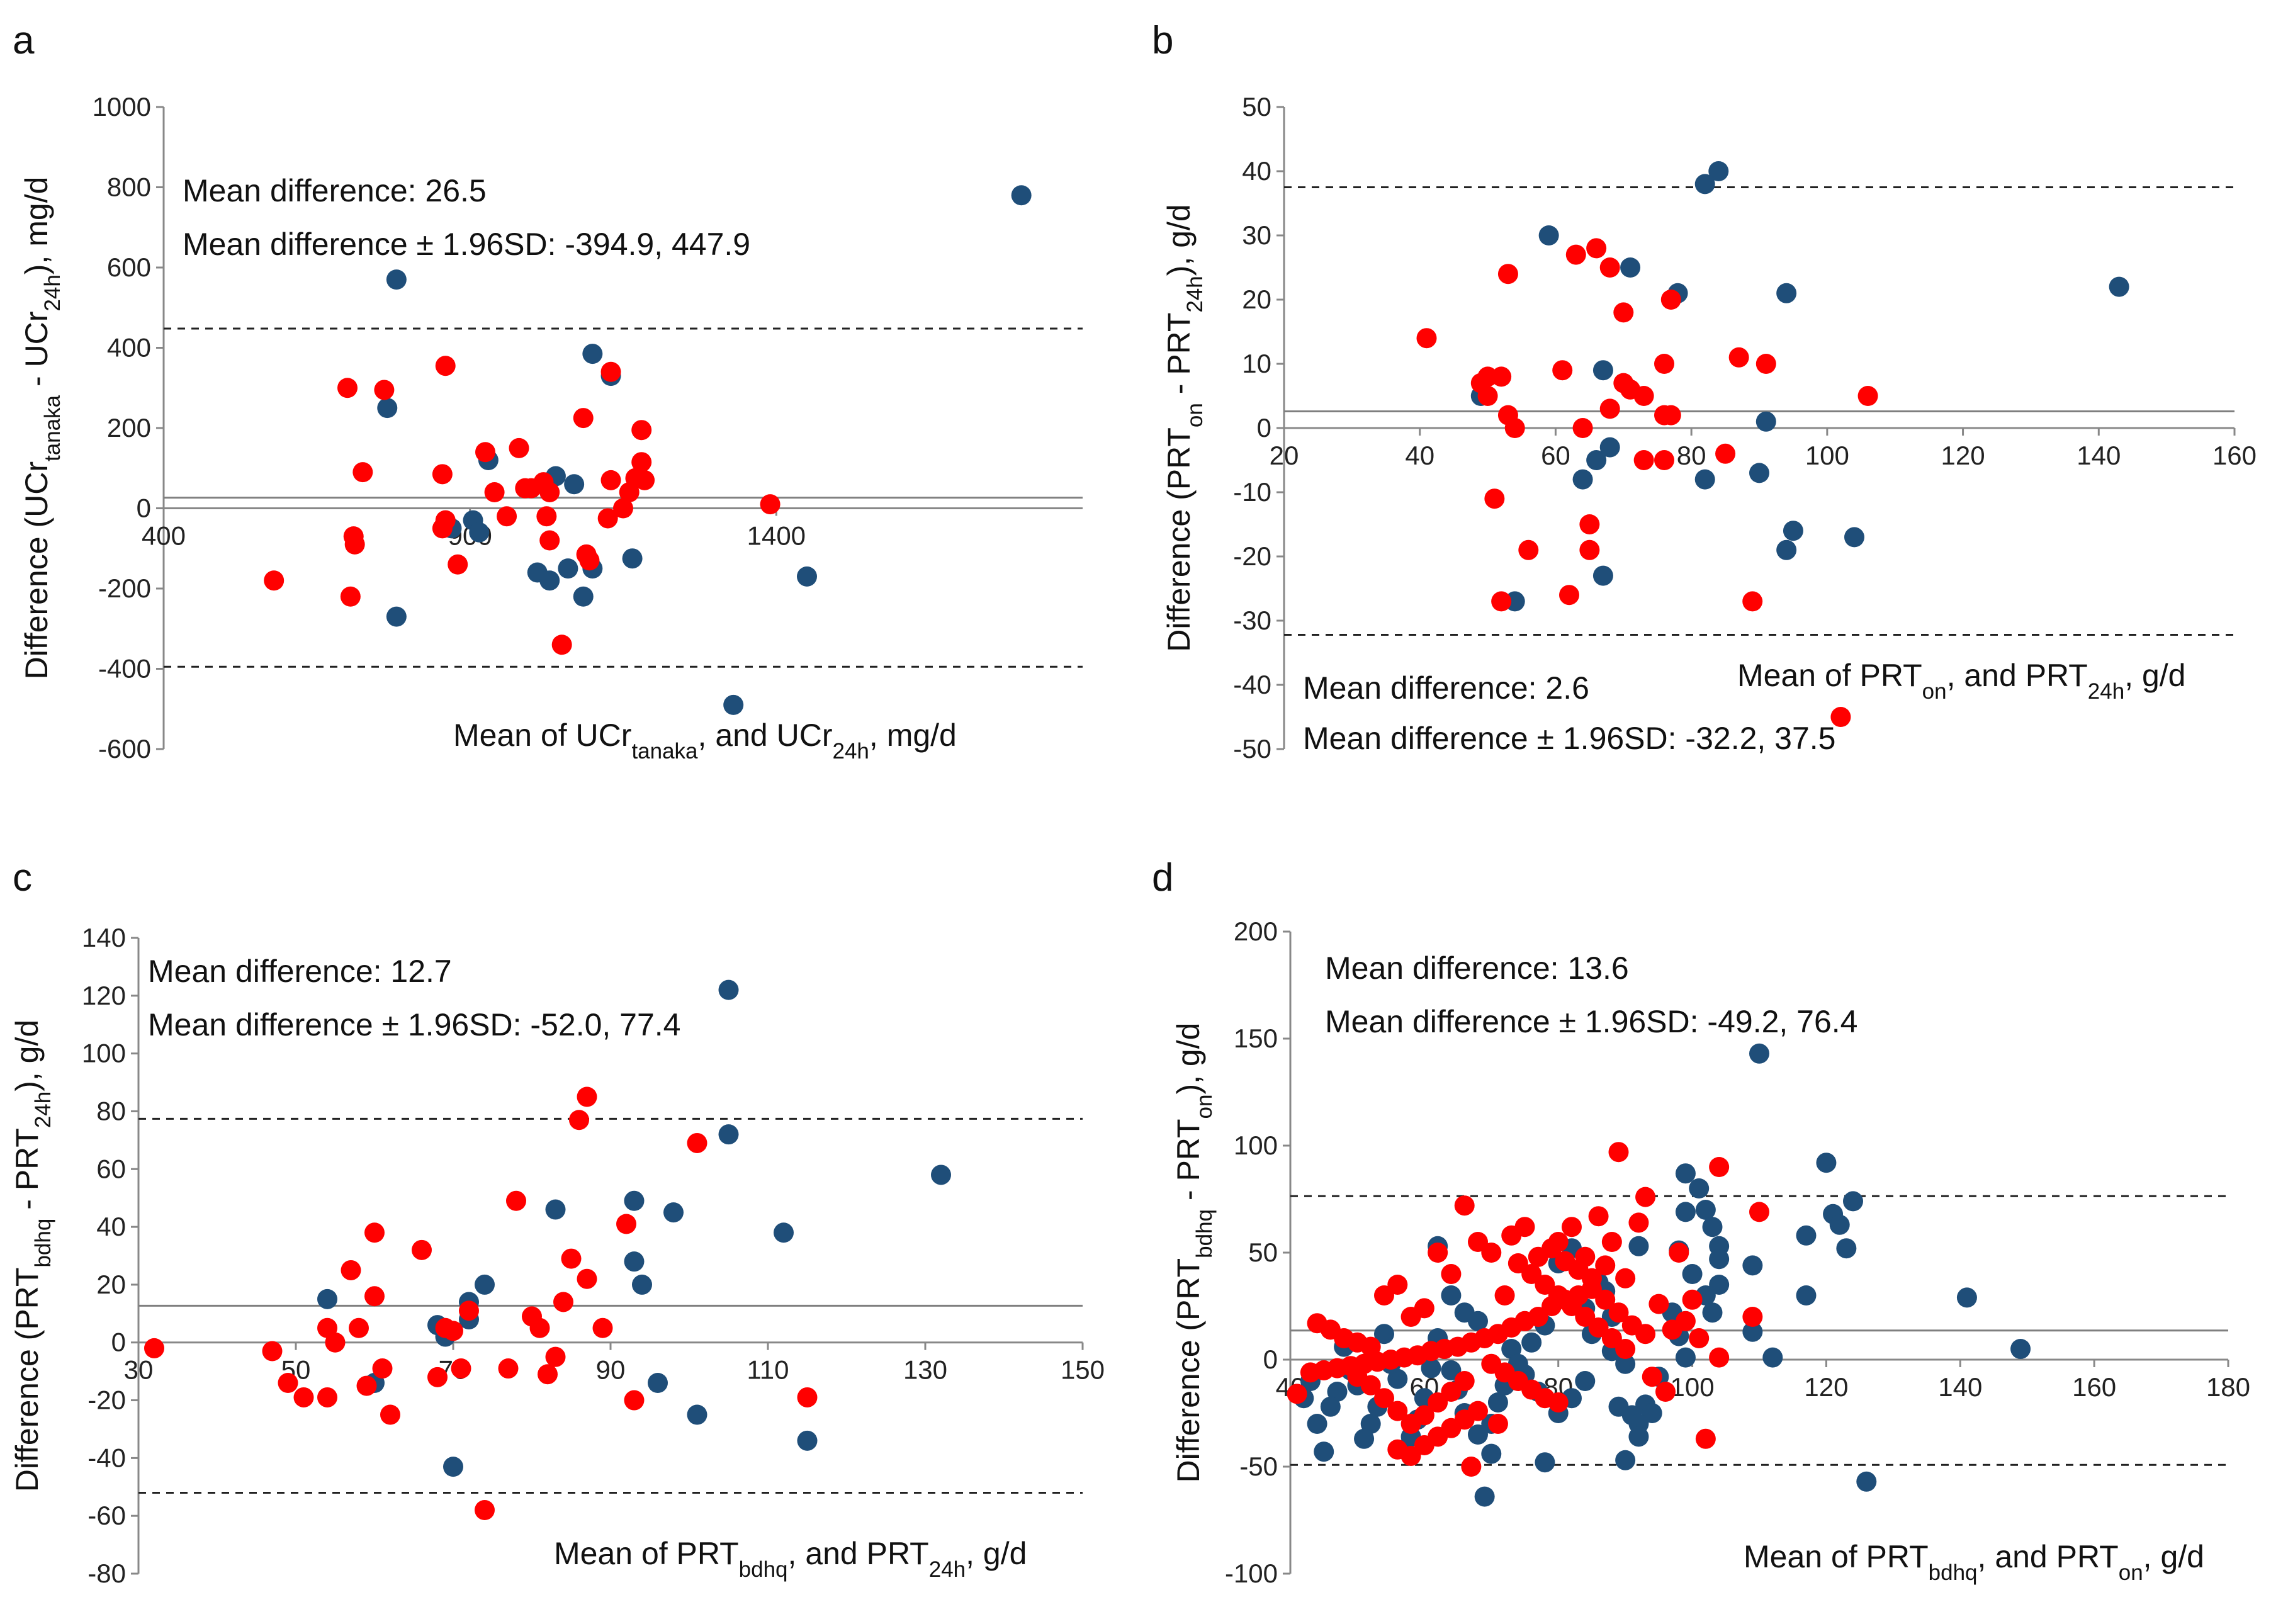 Image resolution: width=2288 pixels, height=1624 pixels. What do you see at coordinates (466, 244) in the screenshot?
I see `annotation-limits-of-agreement: Mean difference ± 1.96SD: -394.9, 447.9` at bounding box center [466, 244].